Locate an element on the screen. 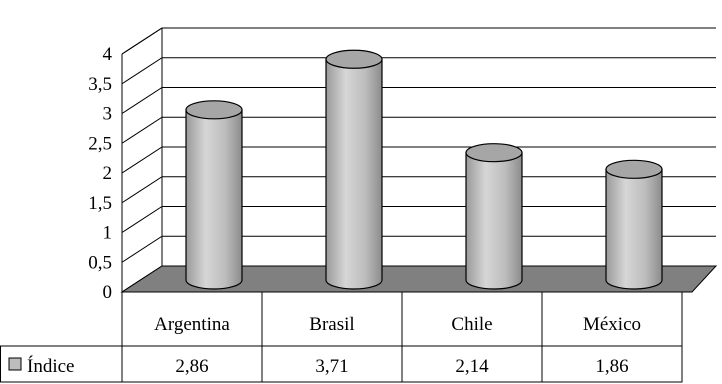 The height and width of the screenshot is (384, 722). y-tick-label: 1,5 is located at coordinates (100, 203).